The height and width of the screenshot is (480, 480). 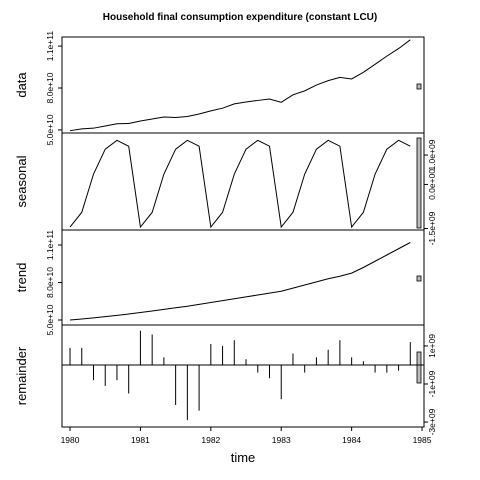 I want to click on y-axis-label: data, so click(x=21, y=85).